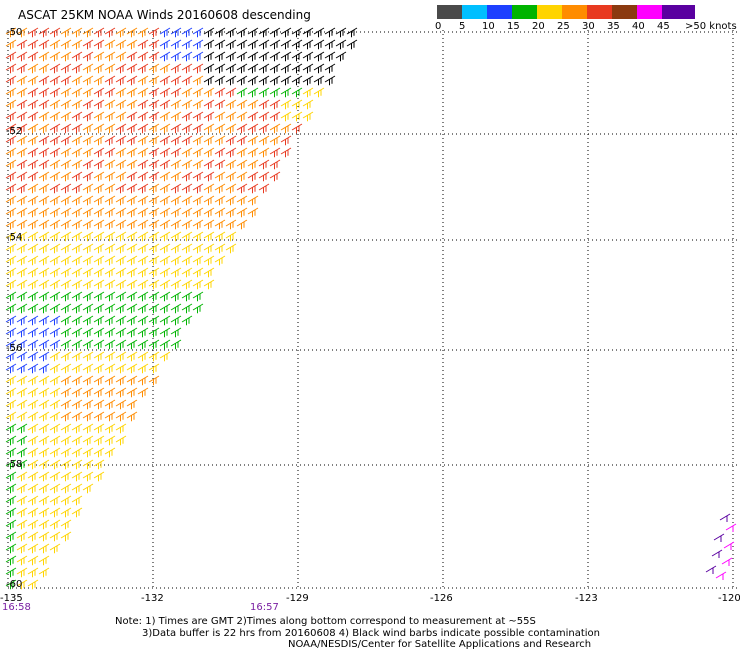 This screenshot has width=740, height=650. Describe the element at coordinates (14, 464) in the screenshot. I see `lat-label-58: -58` at that location.